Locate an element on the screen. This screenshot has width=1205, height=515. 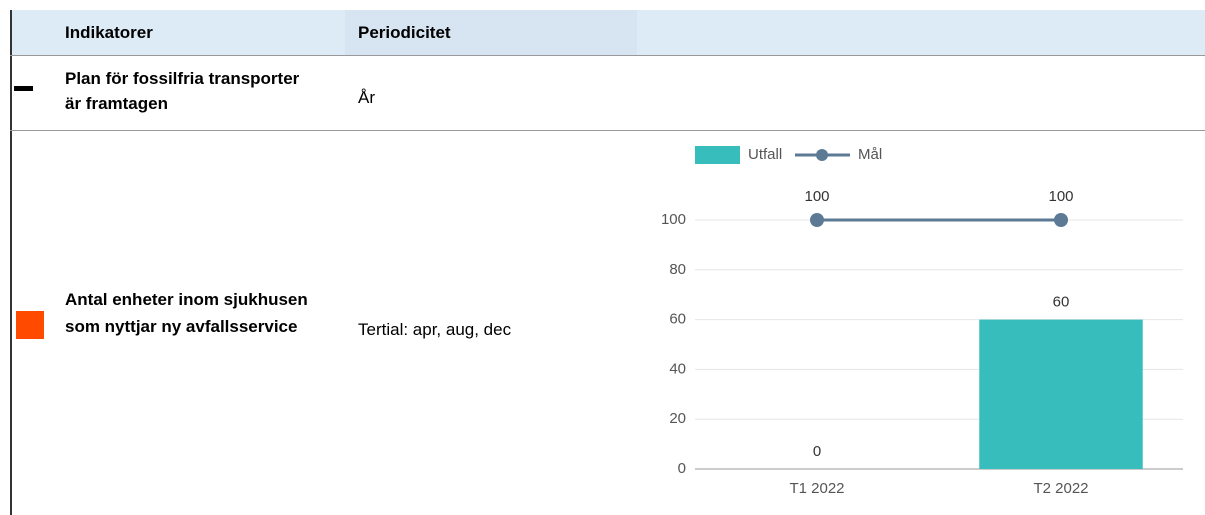
data-label: 0 is located at coordinates (817, 451).